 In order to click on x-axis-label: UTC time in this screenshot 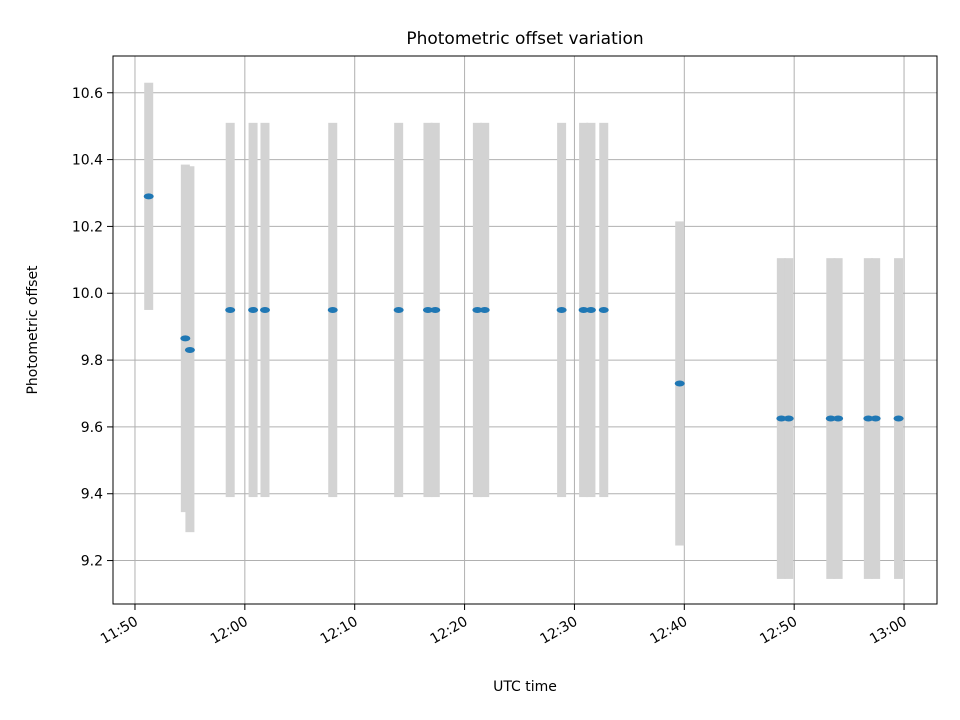, I will do `click(525, 687)`.